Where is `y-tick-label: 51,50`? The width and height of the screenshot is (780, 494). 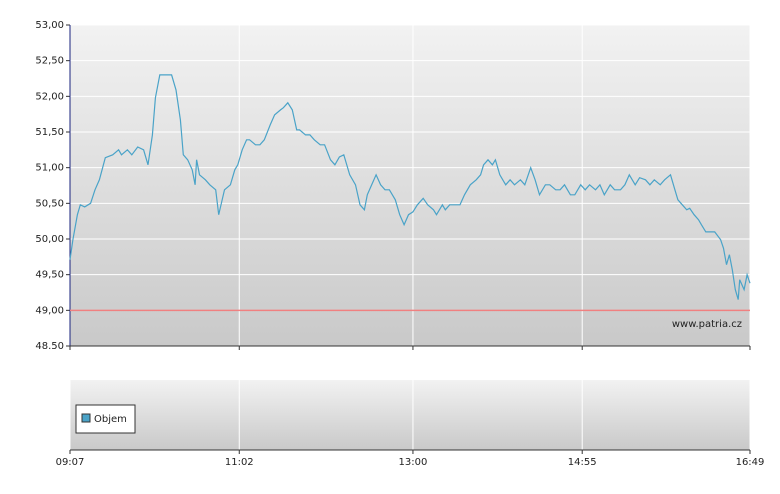
y-tick-label: 51,50 is located at coordinates (49, 132).